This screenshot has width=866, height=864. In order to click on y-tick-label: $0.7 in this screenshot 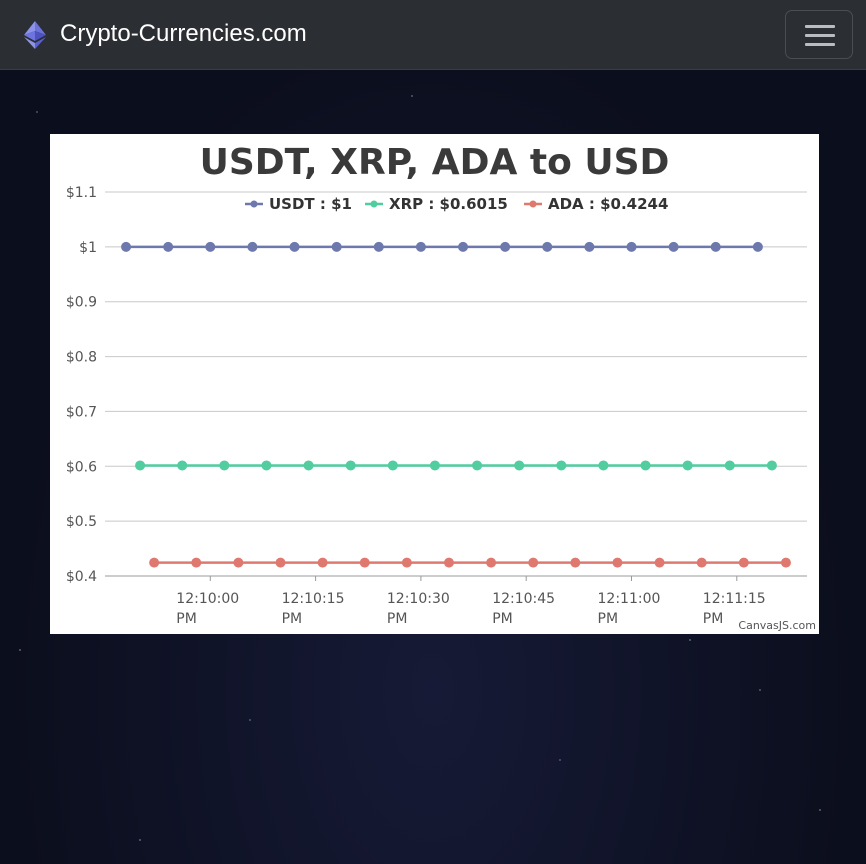, I will do `click(81, 412)`.